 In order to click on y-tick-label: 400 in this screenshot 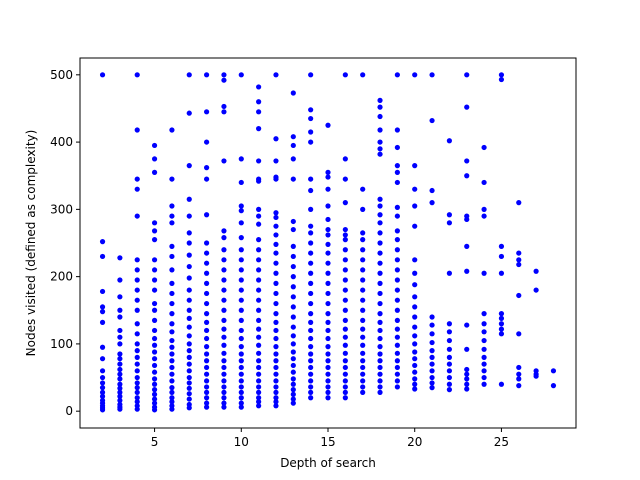, I will do `click(61, 142)`.